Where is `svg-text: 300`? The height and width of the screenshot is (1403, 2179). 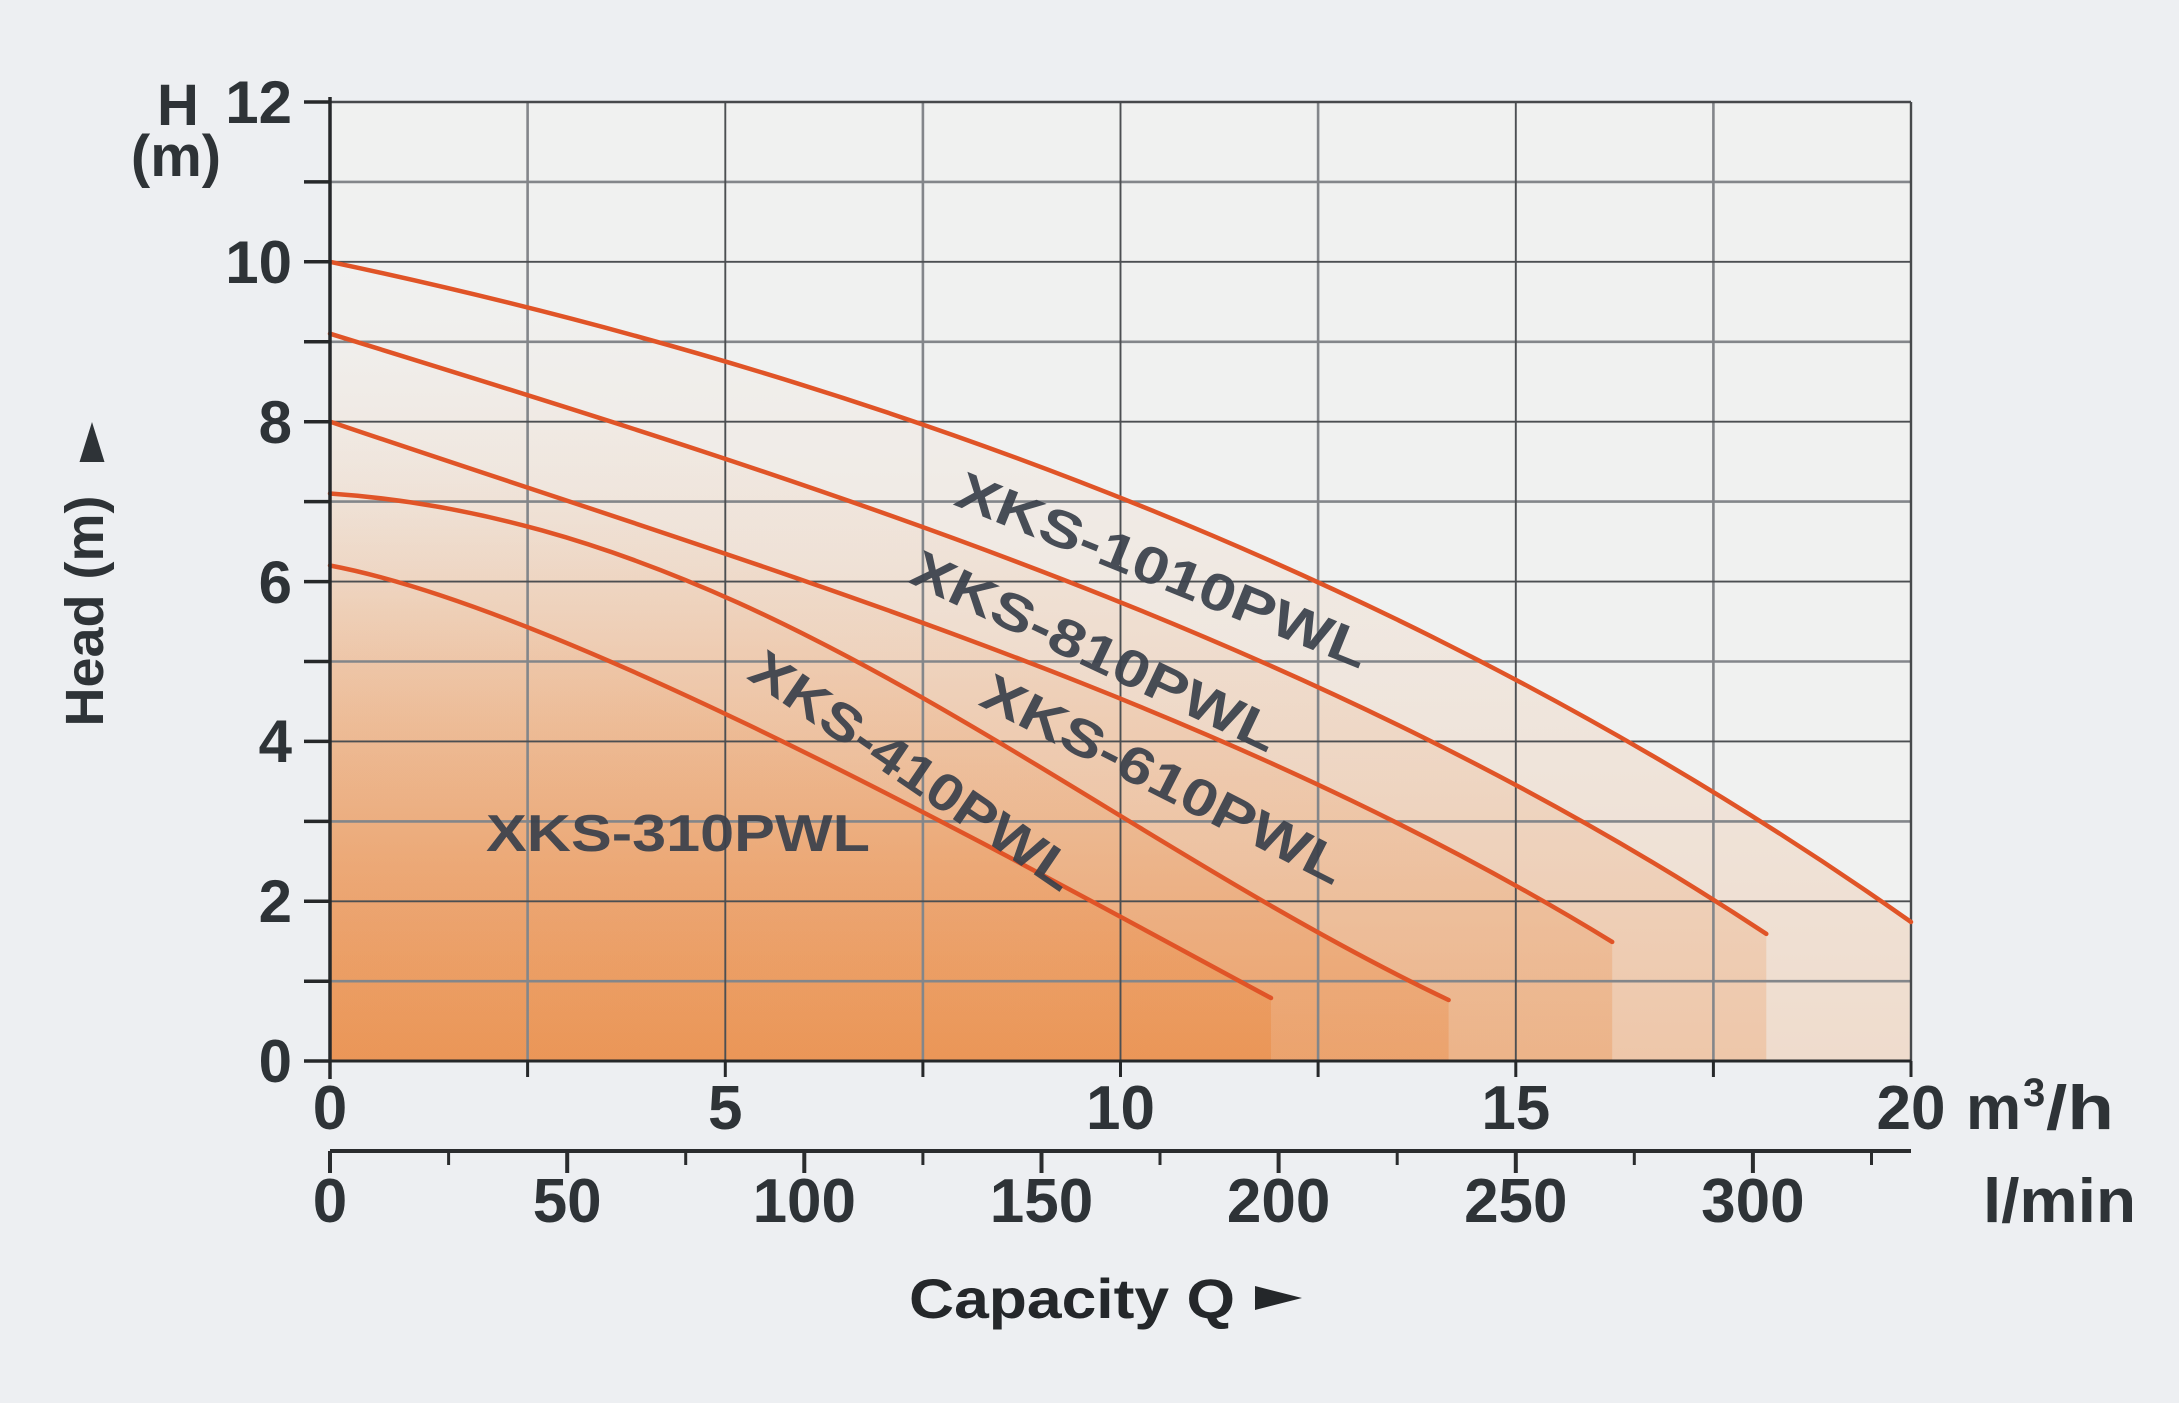
svg-text: 300 is located at coordinates (1752, 1201).